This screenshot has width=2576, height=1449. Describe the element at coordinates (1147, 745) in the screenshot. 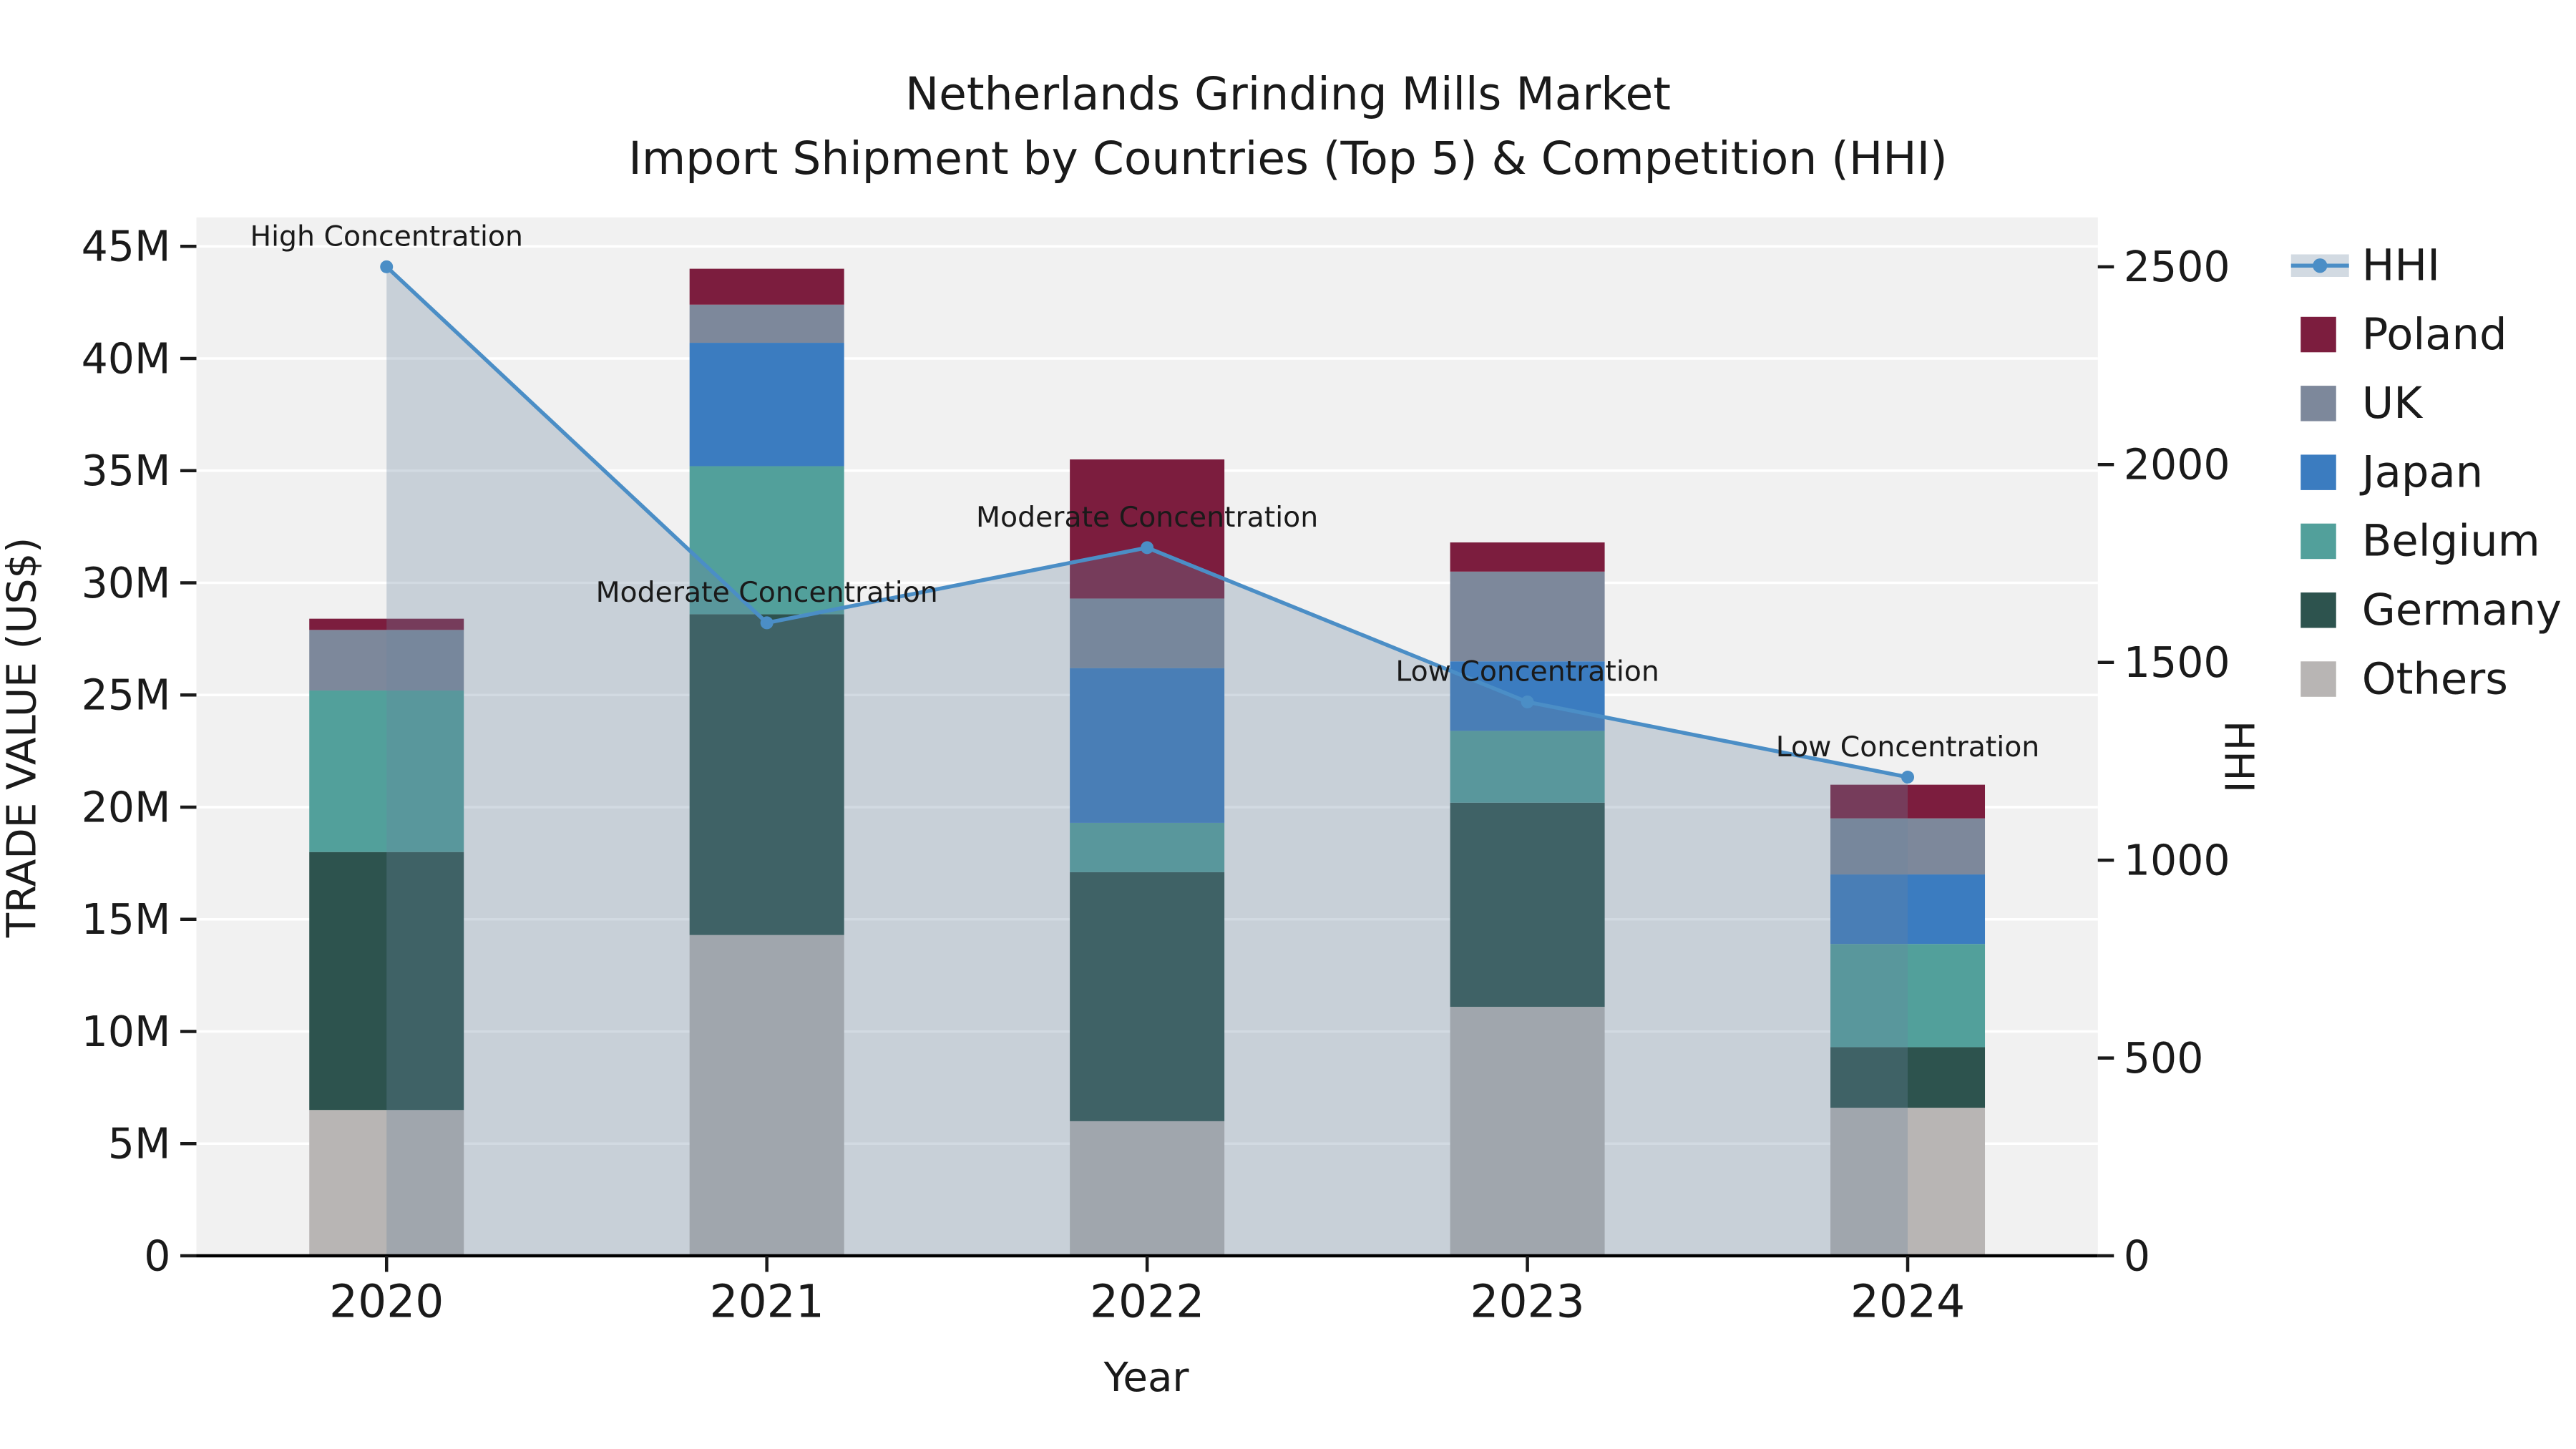

I see `bar-segment-japan-2022` at that location.